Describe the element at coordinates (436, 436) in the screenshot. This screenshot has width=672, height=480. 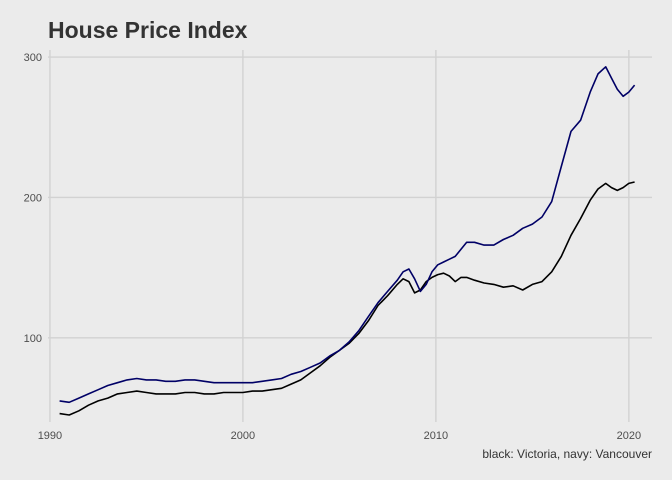
I see `x-tick-label: 2010` at that location.